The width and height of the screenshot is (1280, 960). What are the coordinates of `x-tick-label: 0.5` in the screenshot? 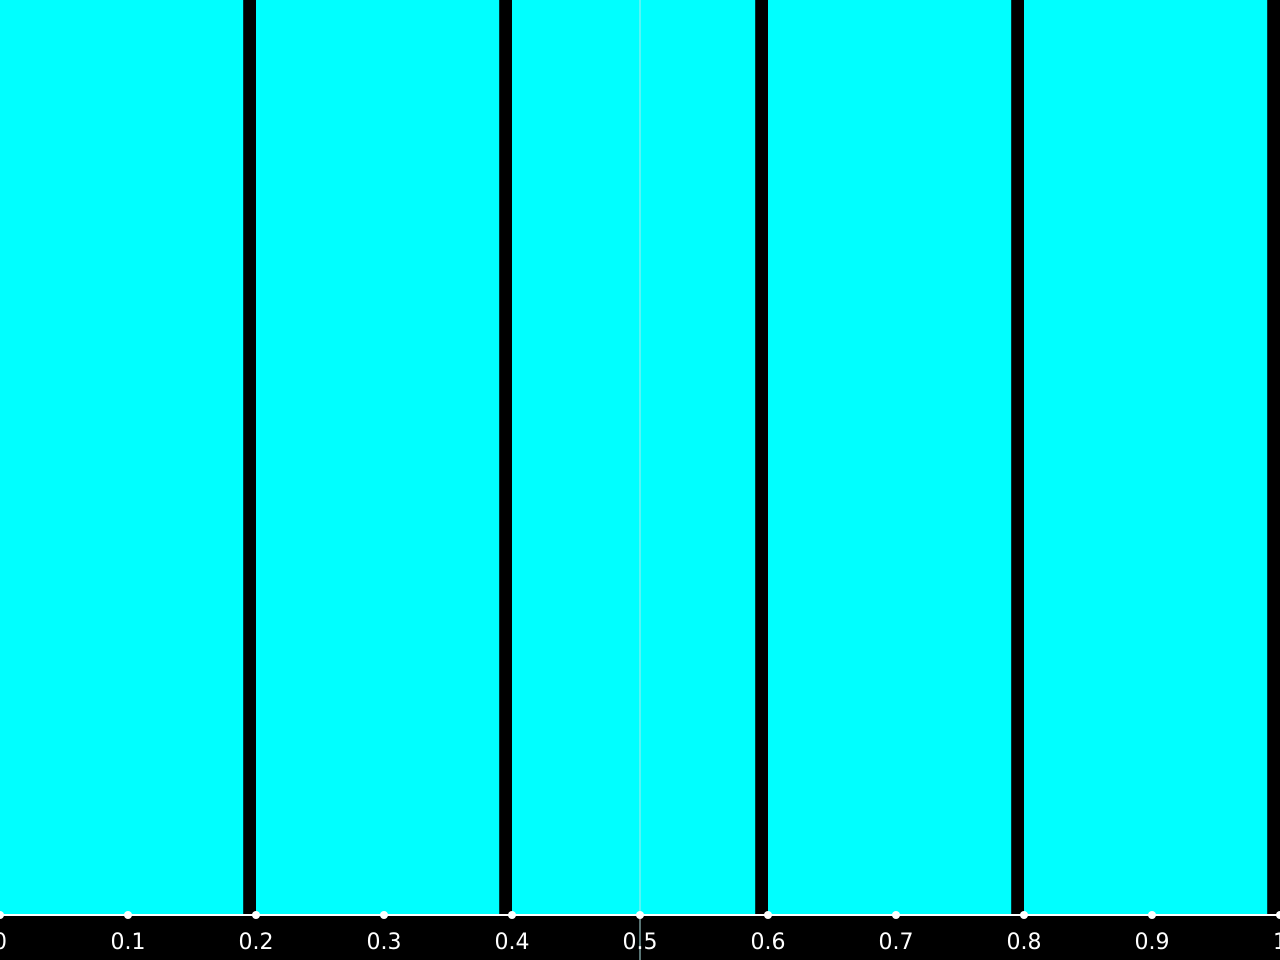 It's located at (640, 942).